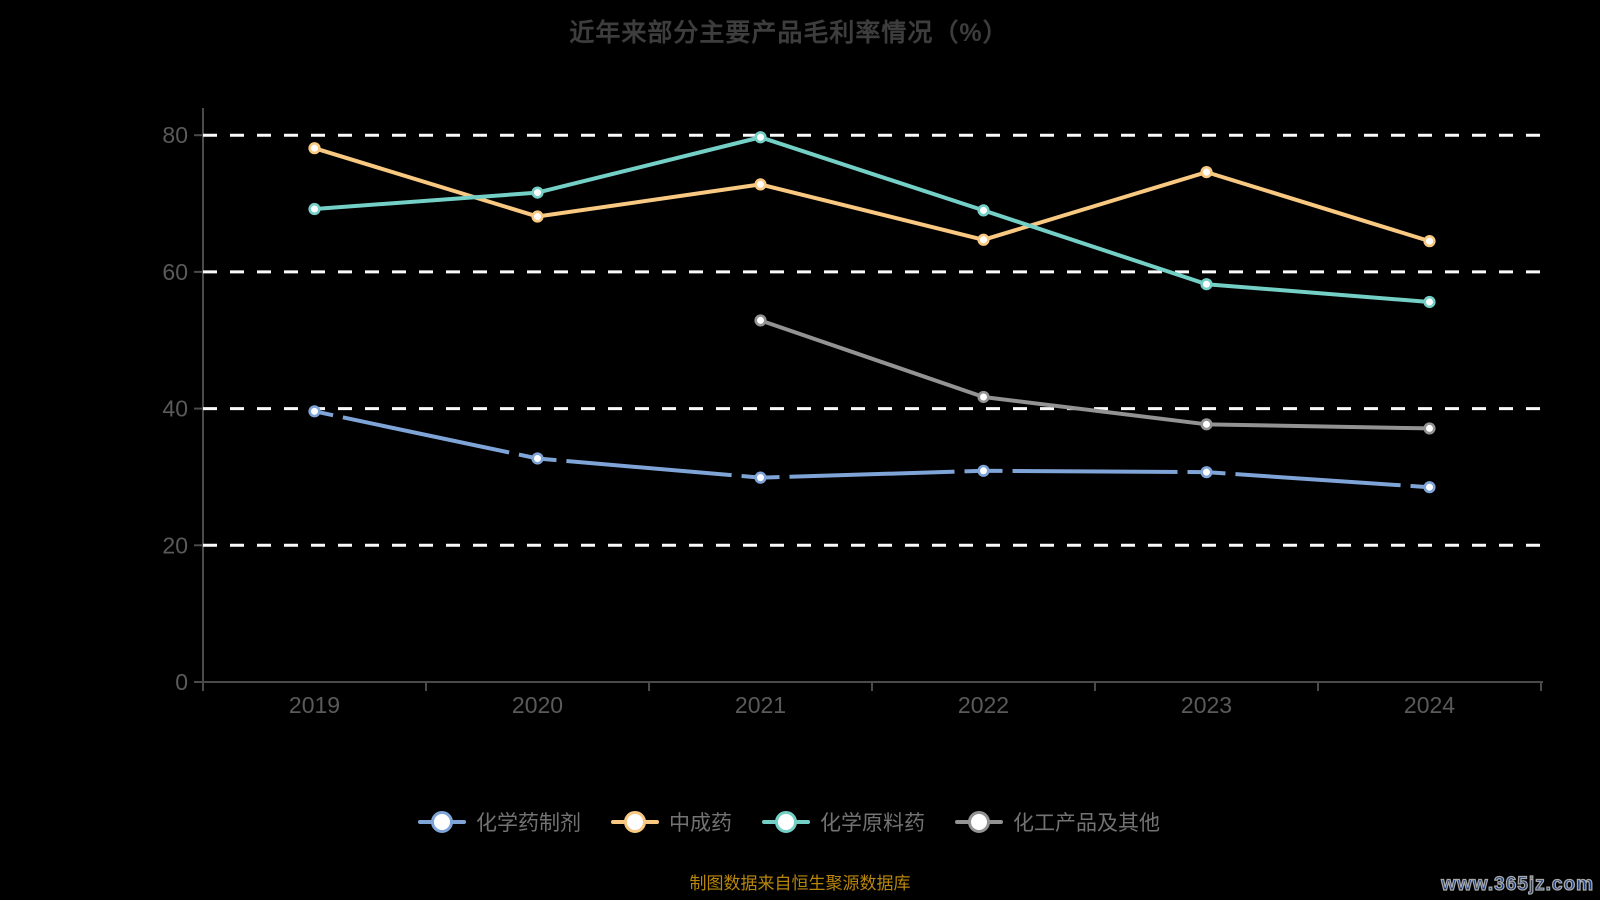  I want to click on legend-item-chinese-patent-medicine: 中成药, so click(671, 822).